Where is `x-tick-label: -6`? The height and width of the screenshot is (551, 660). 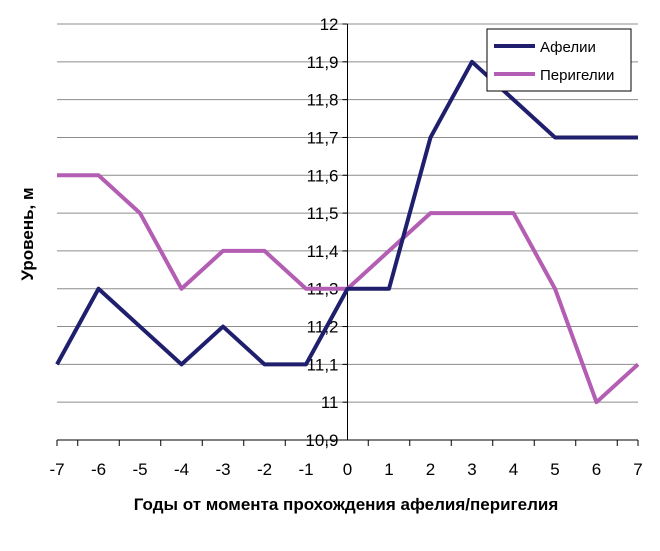
x-tick-label: -6 is located at coordinates (98, 469).